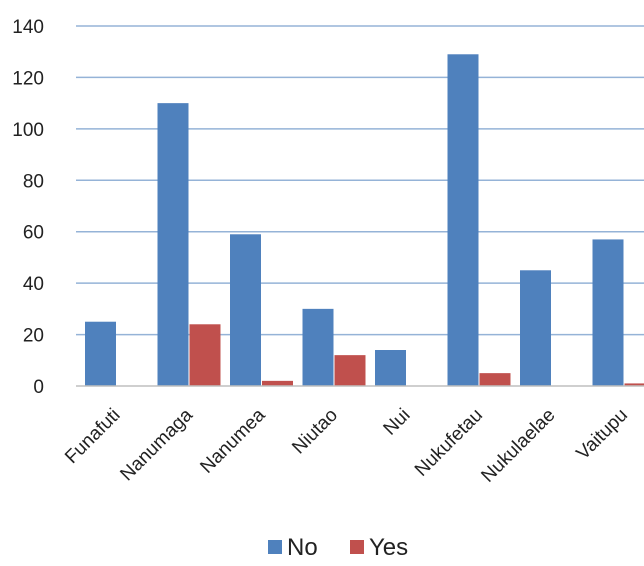  I want to click on y-tick-label: 100, so click(28, 130).